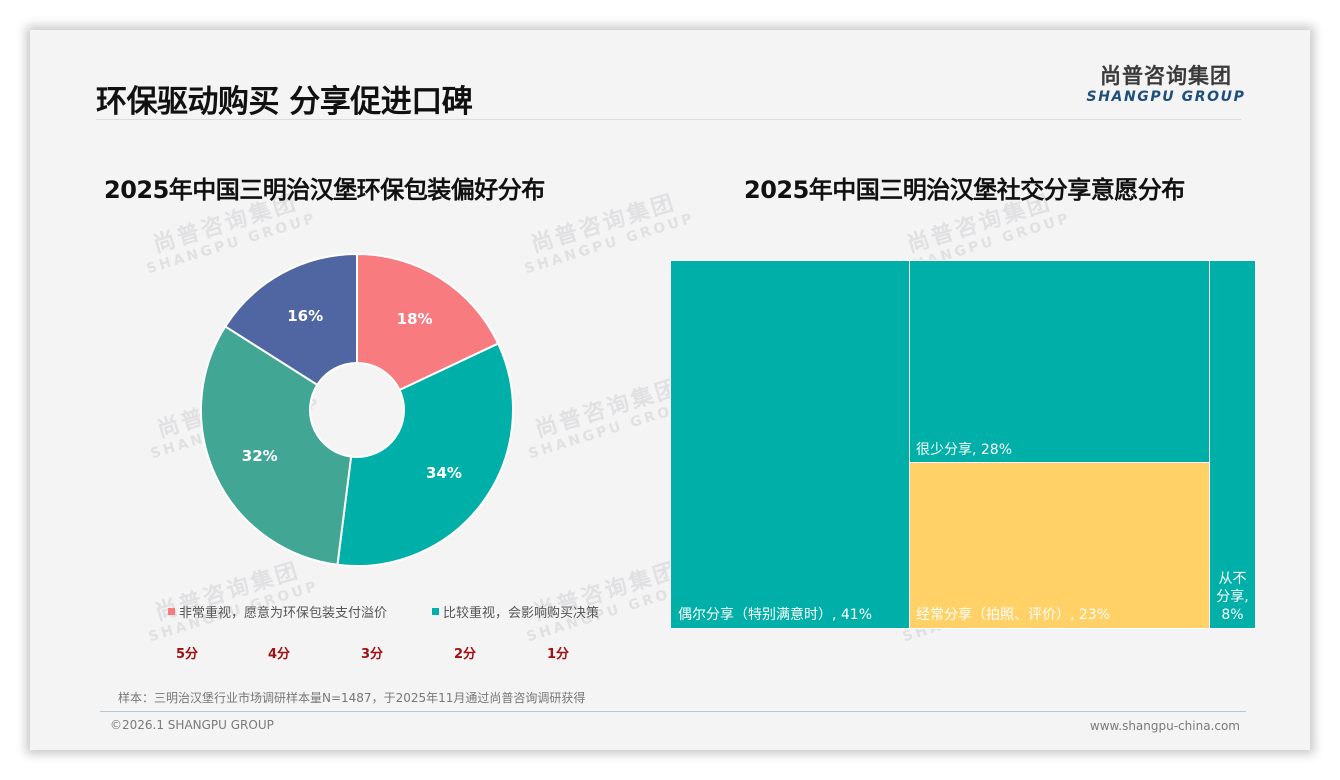 This screenshot has height=780, width=1340. Describe the element at coordinates (964, 450) in the screenshot. I see `treemap-cell-label: 很少分享, 28%` at that location.